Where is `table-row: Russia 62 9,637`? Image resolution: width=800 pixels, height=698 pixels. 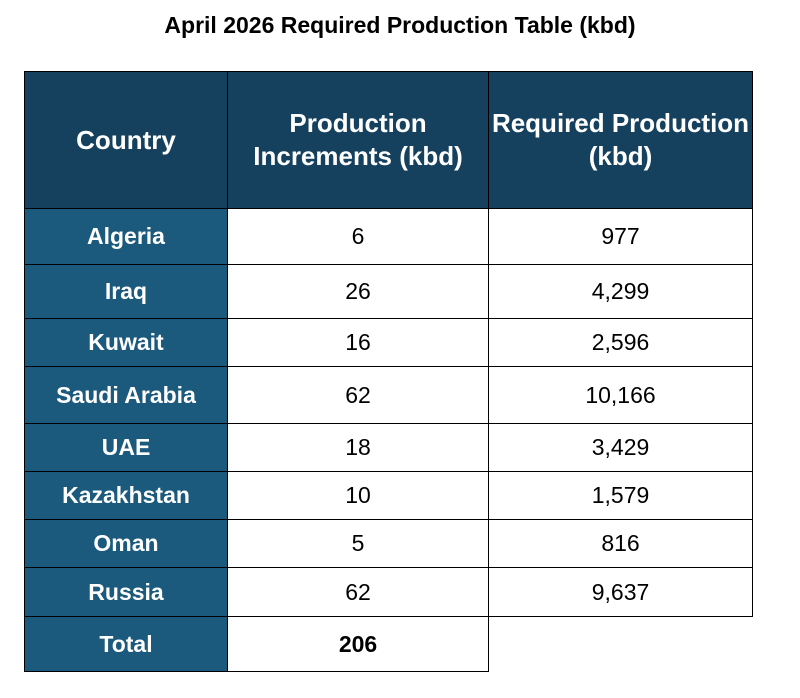 table-row: Russia 62 9,637 is located at coordinates (388, 592).